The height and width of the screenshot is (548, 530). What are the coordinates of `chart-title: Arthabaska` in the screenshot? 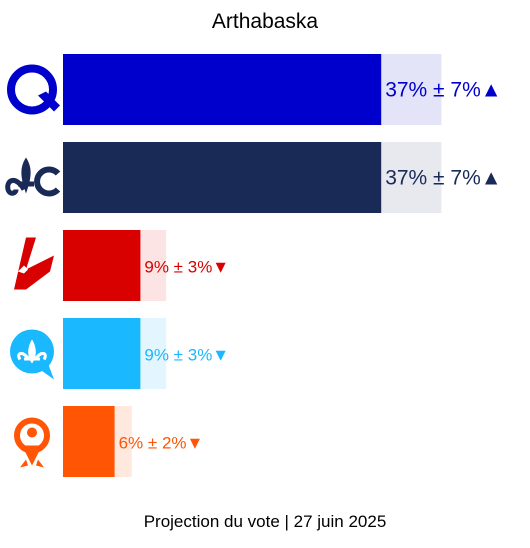 It's located at (265, 21).